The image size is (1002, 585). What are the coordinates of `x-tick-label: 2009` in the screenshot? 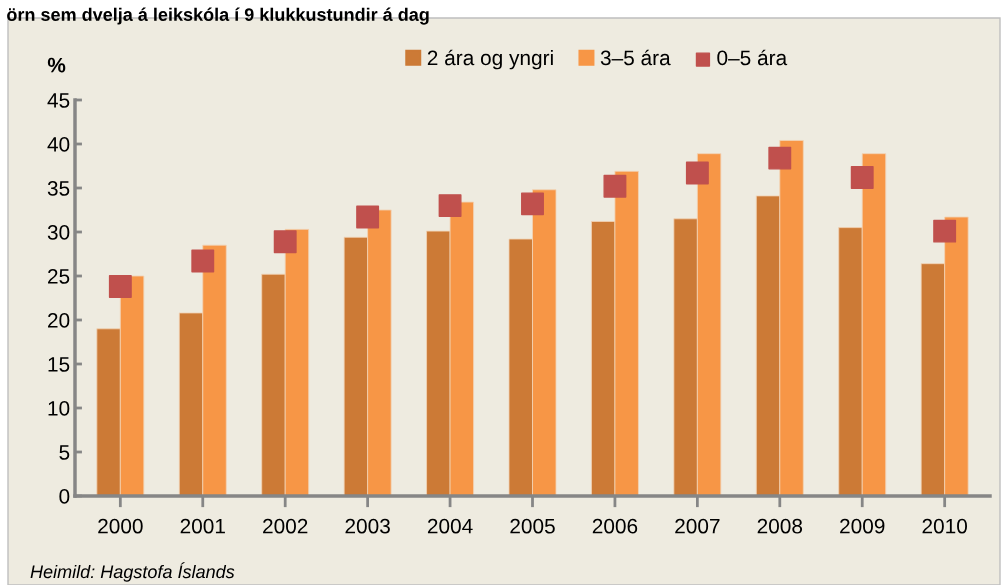 It's located at (862, 526).